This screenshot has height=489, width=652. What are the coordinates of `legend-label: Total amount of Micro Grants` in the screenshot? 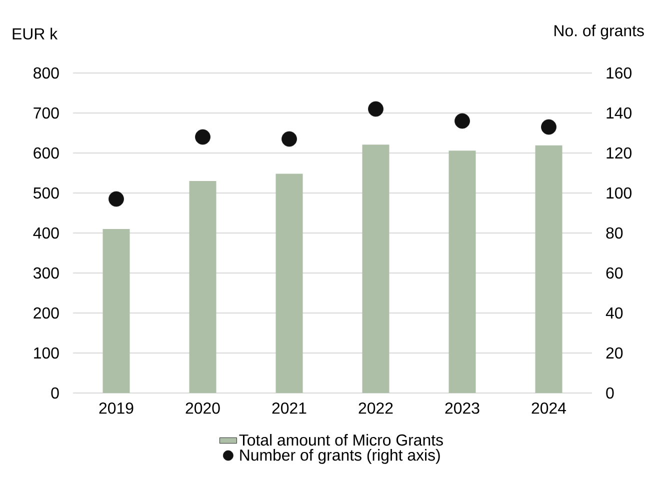 It's located at (341, 440).